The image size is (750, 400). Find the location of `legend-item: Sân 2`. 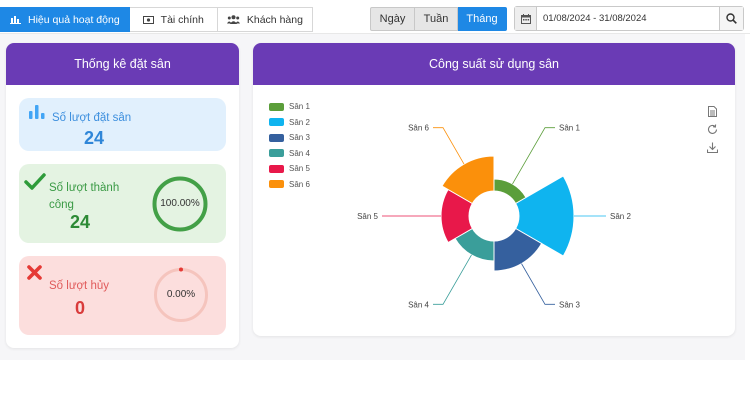

legend-item: Sân 2 is located at coordinates (289, 123).